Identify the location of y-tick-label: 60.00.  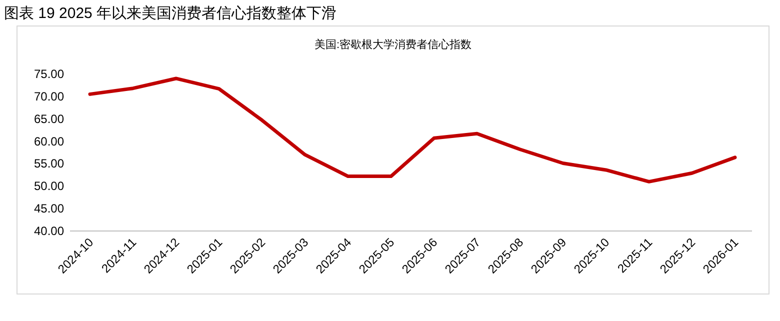
(49, 141).